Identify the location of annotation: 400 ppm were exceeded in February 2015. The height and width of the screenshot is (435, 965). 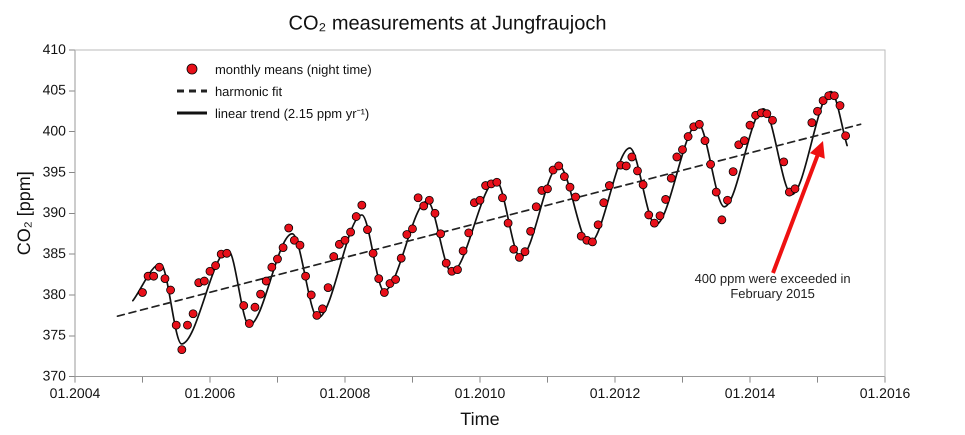
(773, 286).